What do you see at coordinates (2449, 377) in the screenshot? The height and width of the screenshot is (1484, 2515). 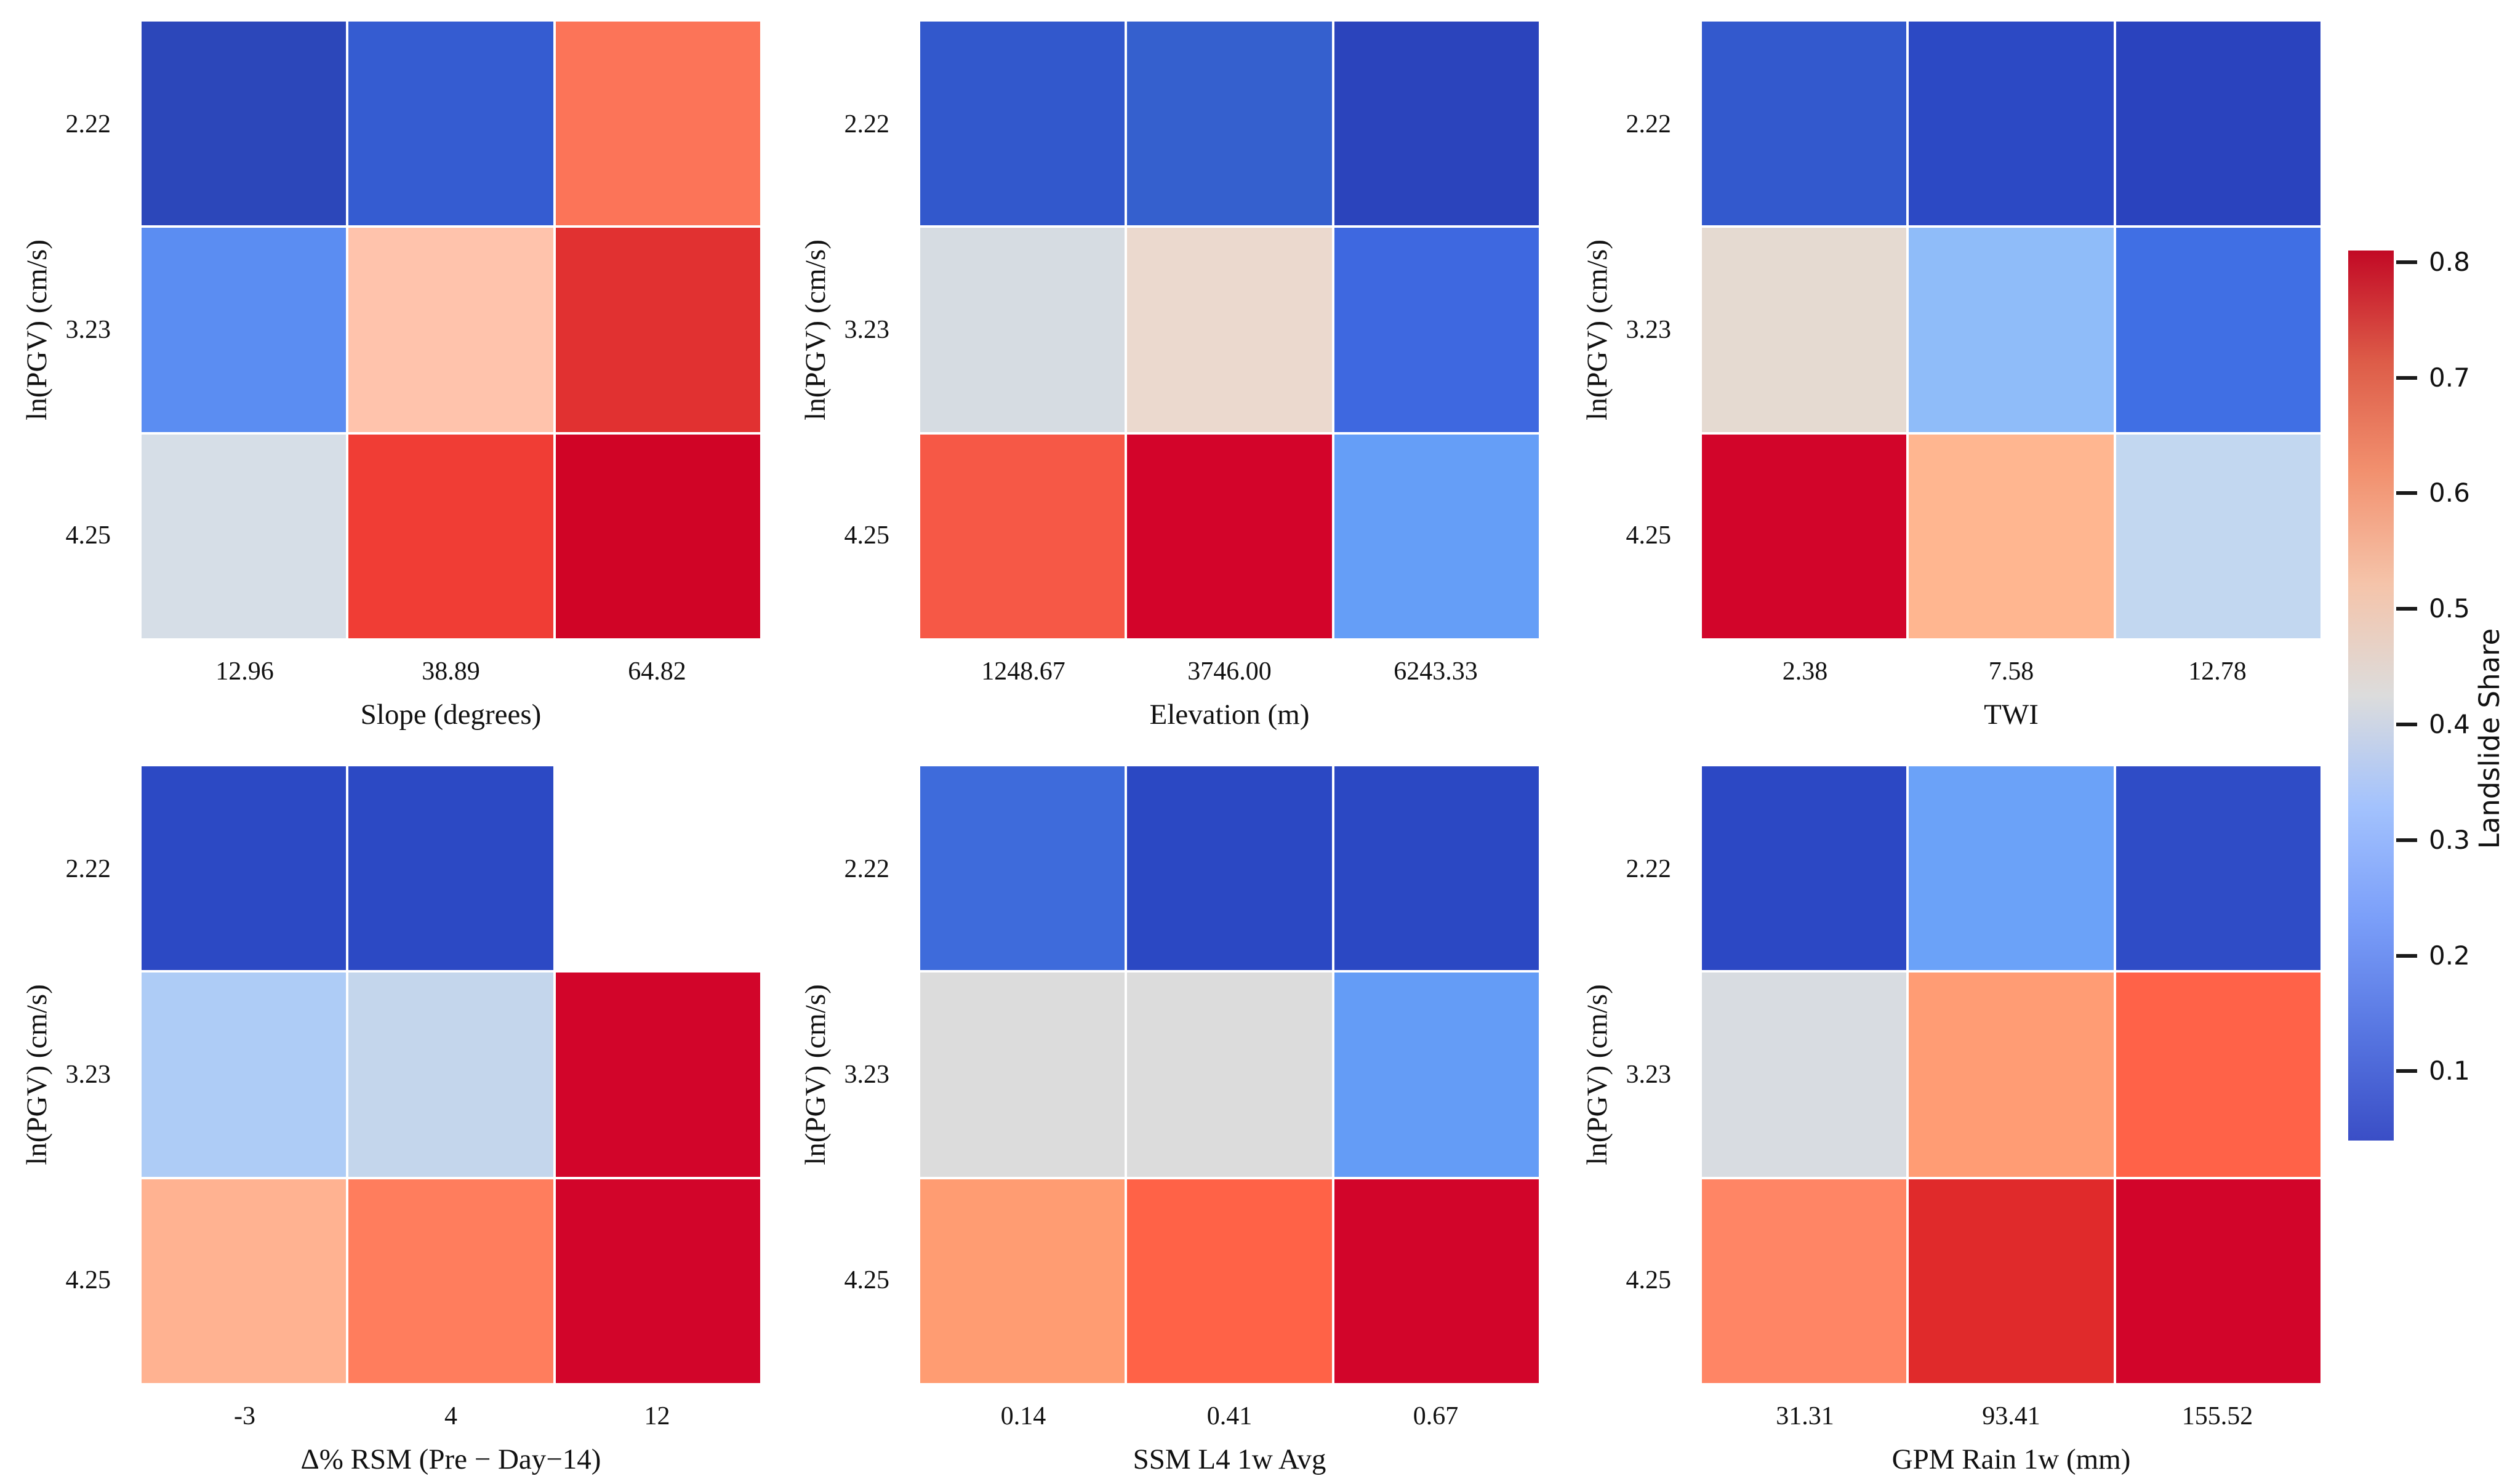 I see `colorbar-tick-label: 0.7` at bounding box center [2449, 377].